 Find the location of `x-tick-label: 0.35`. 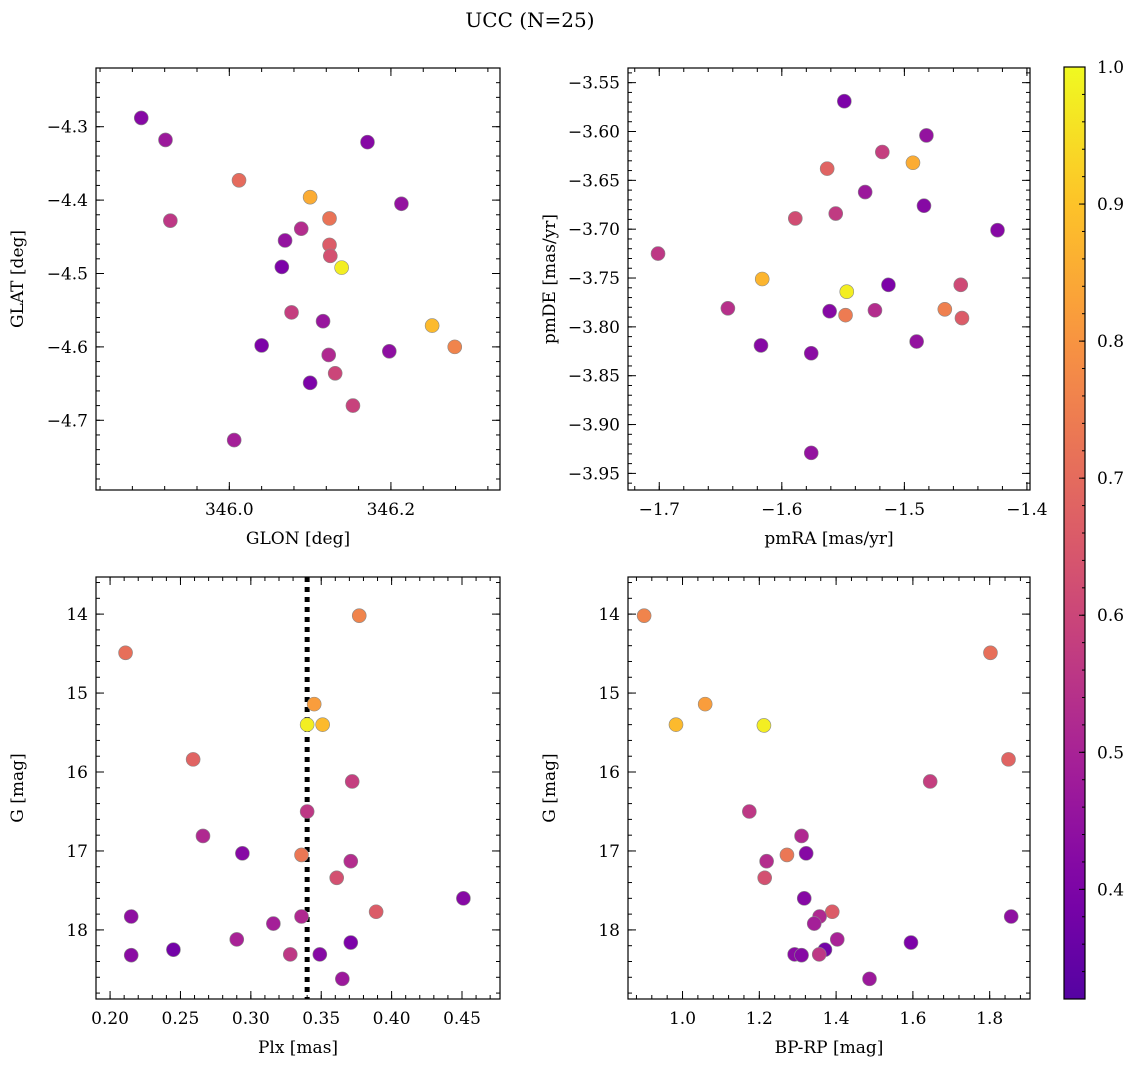

x-tick-label: 0.35 is located at coordinates (321, 1019).